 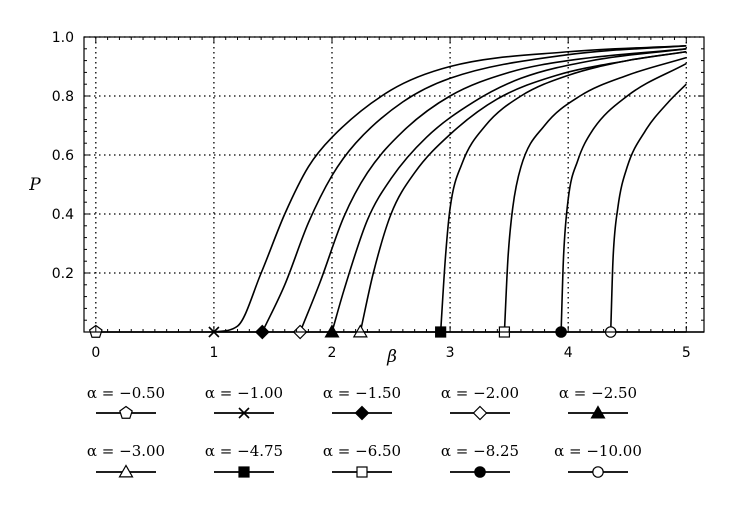 I want to click on legend-item: α = −10.00, so click(x=598, y=460).